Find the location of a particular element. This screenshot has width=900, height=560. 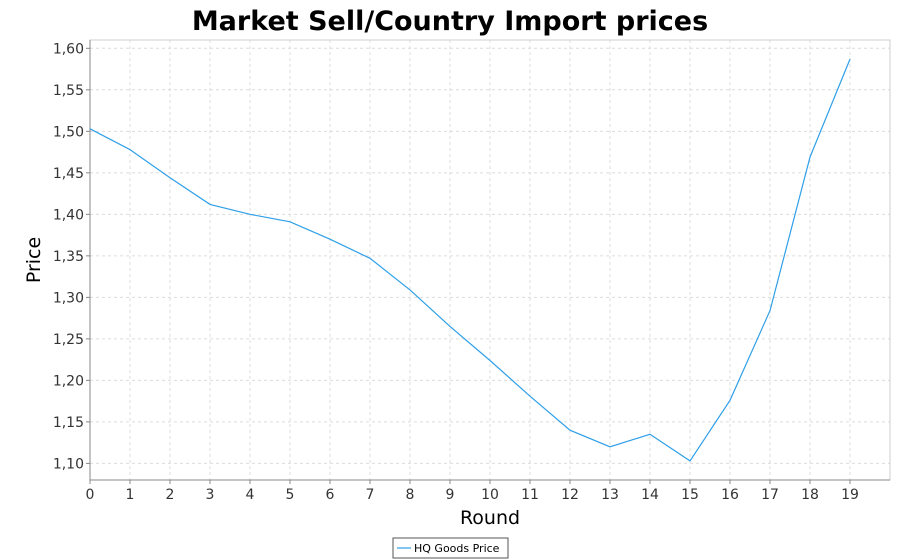

y-tick-label: 1,30 is located at coordinates (68, 298).